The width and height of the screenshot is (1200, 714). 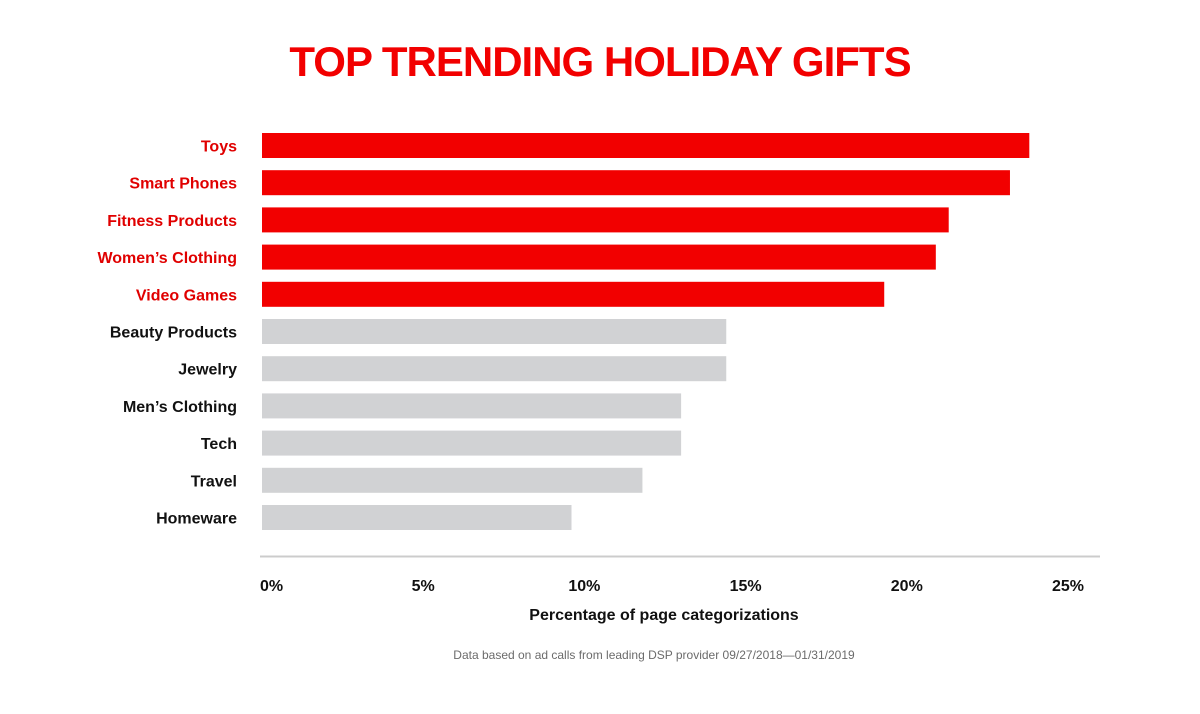 I want to click on category-label: Toys, so click(x=219, y=147).